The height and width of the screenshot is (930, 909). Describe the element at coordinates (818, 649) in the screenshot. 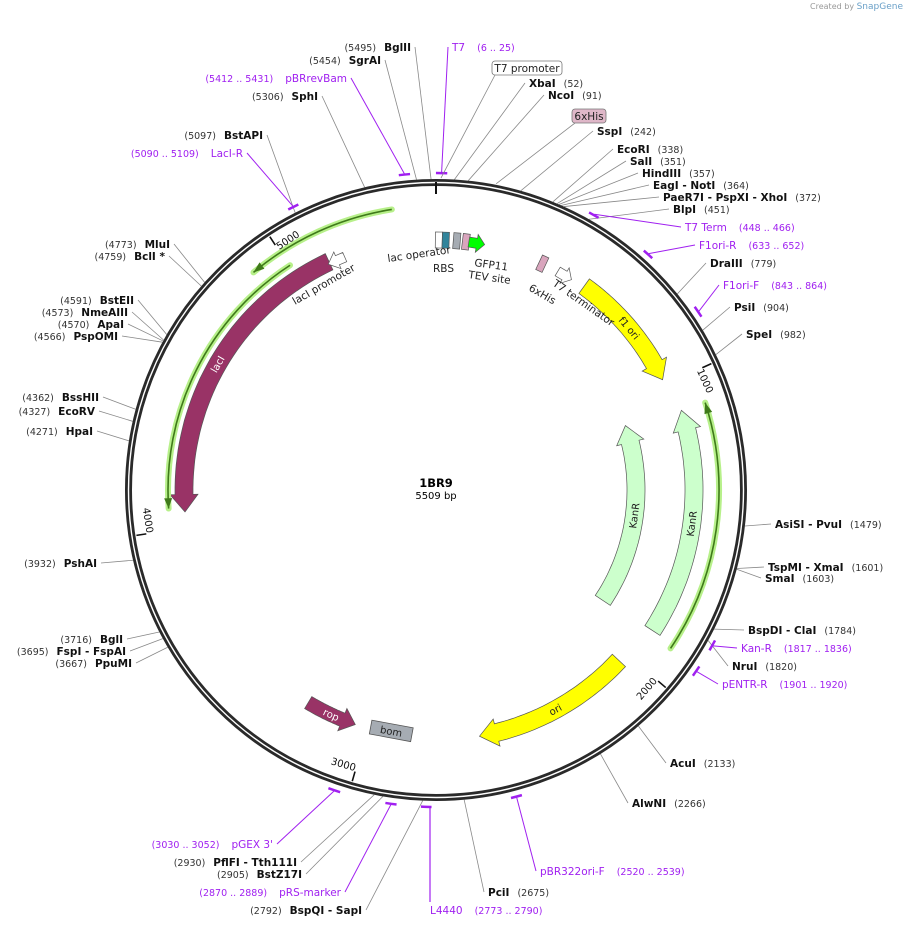

I see `primer-label-value: (1817 .. 1836)` at that location.